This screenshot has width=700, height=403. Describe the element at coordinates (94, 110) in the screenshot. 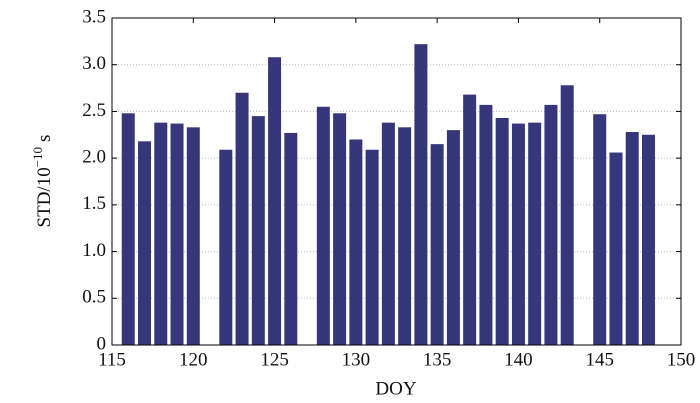

I see `y-tick-label: 2.5` at that location.